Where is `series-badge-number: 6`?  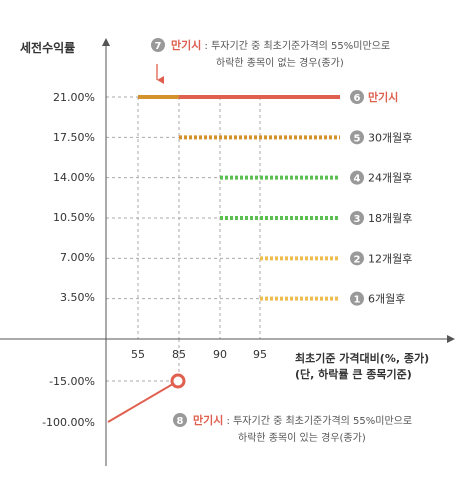
series-badge-number: 6 is located at coordinates (357, 98).